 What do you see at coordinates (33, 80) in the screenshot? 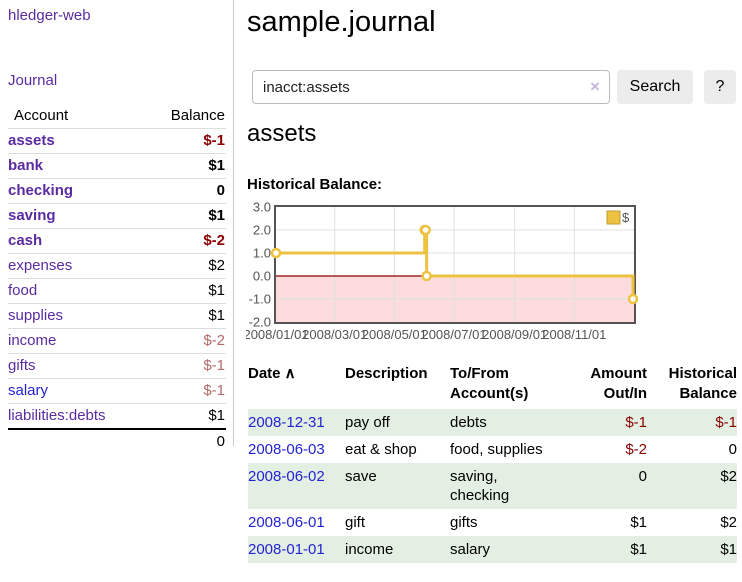
I see `sidebar-item-journal: Journal` at bounding box center [33, 80].